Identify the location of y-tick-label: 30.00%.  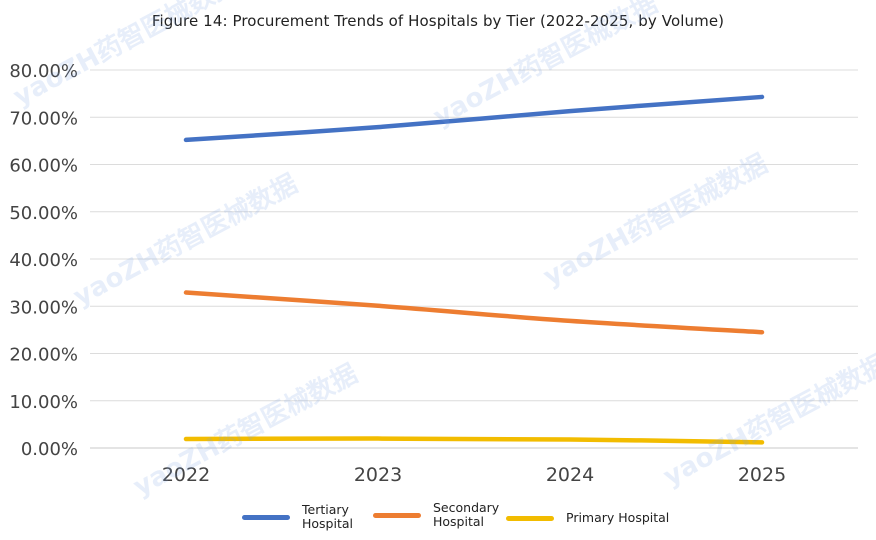
(43, 307).